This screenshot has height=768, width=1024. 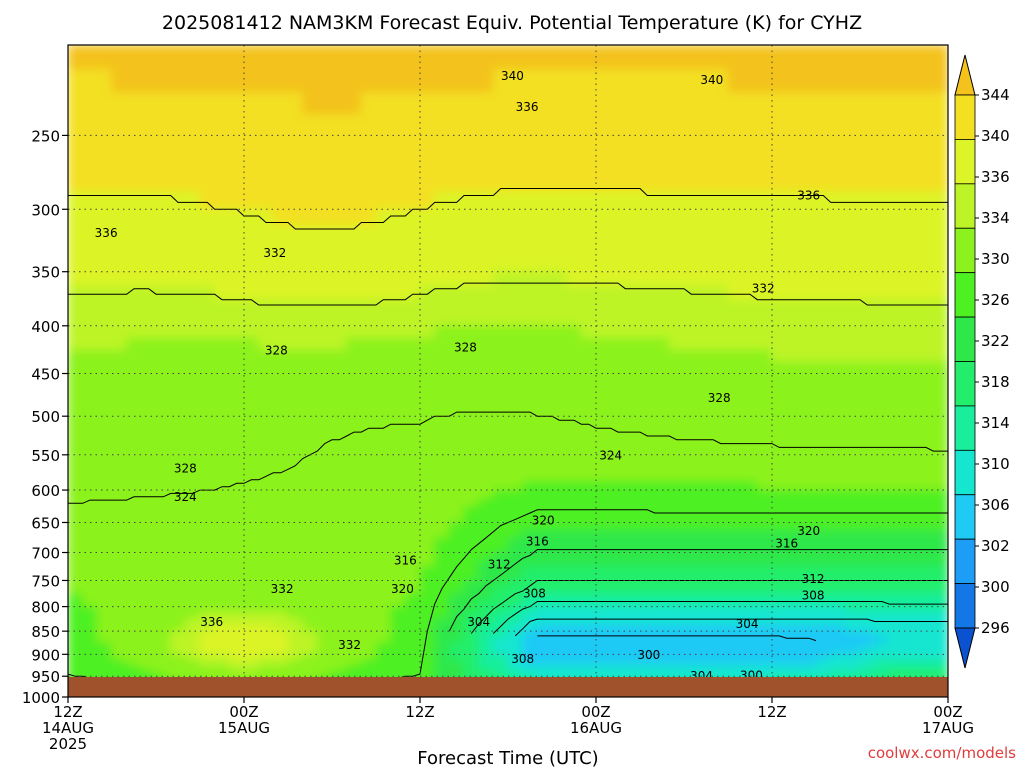 What do you see at coordinates (508, 457) in the screenshot?
I see `contour-line` at bounding box center [508, 457].